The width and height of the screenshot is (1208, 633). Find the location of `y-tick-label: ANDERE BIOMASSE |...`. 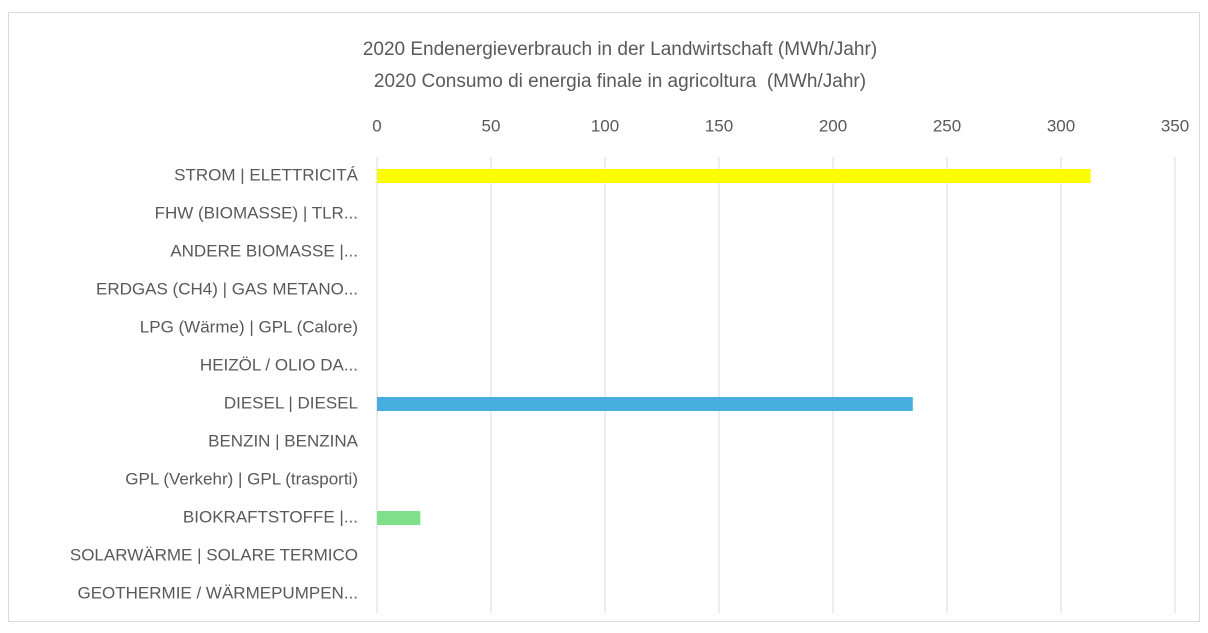

y-tick-label: ANDERE BIOMASSE |... is located at coordinates (264, 250).